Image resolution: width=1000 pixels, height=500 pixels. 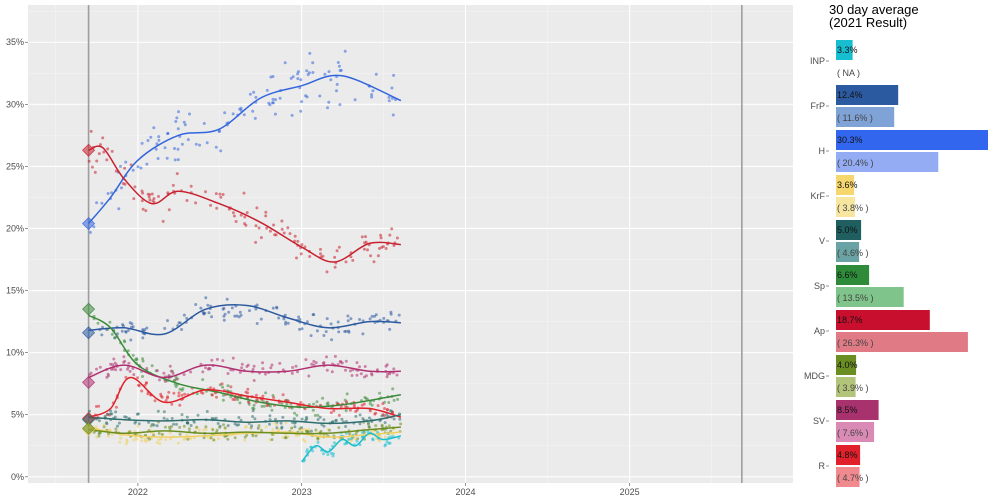 I want to click on average-bar, so click(x=857, y=410).